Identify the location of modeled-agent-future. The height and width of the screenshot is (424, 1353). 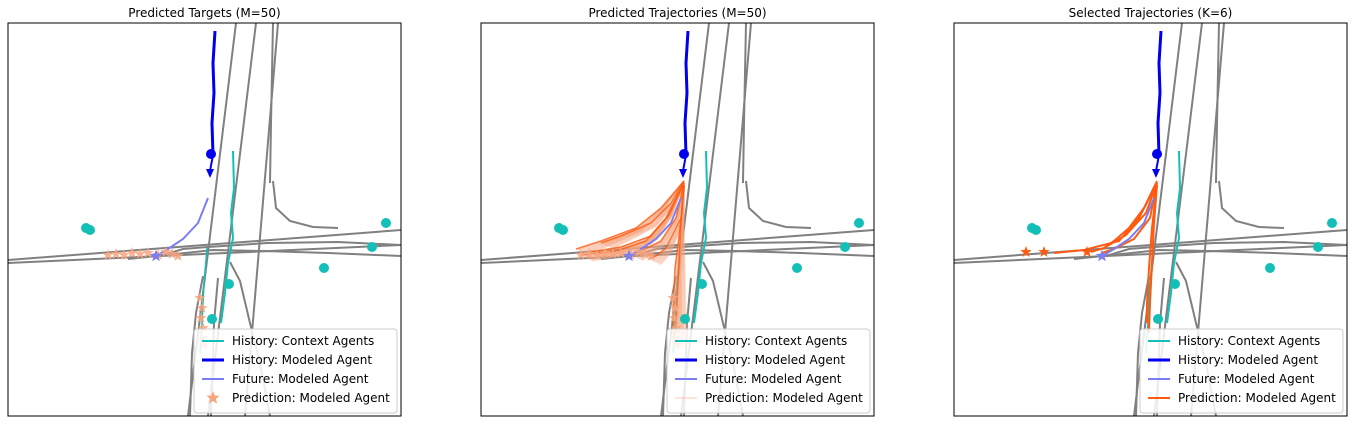
(1128, 227).